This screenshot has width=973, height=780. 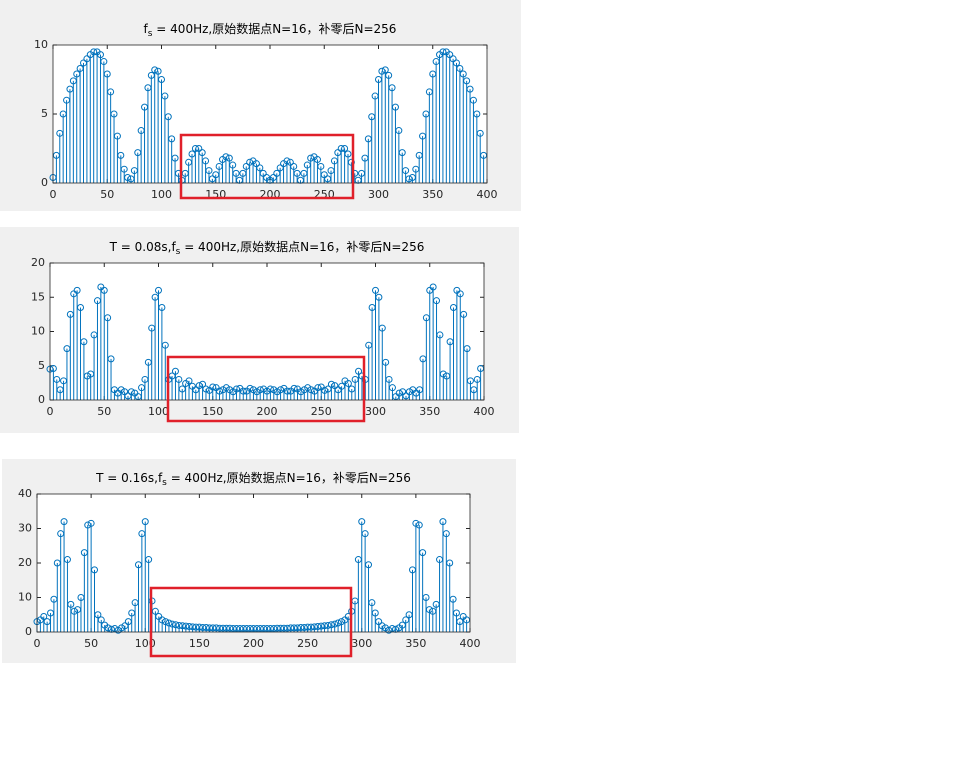 What do you see at coordinates (25, 493) in the screenshot?
I see `y-tick-label: 40` at bounding box center [25, 493].